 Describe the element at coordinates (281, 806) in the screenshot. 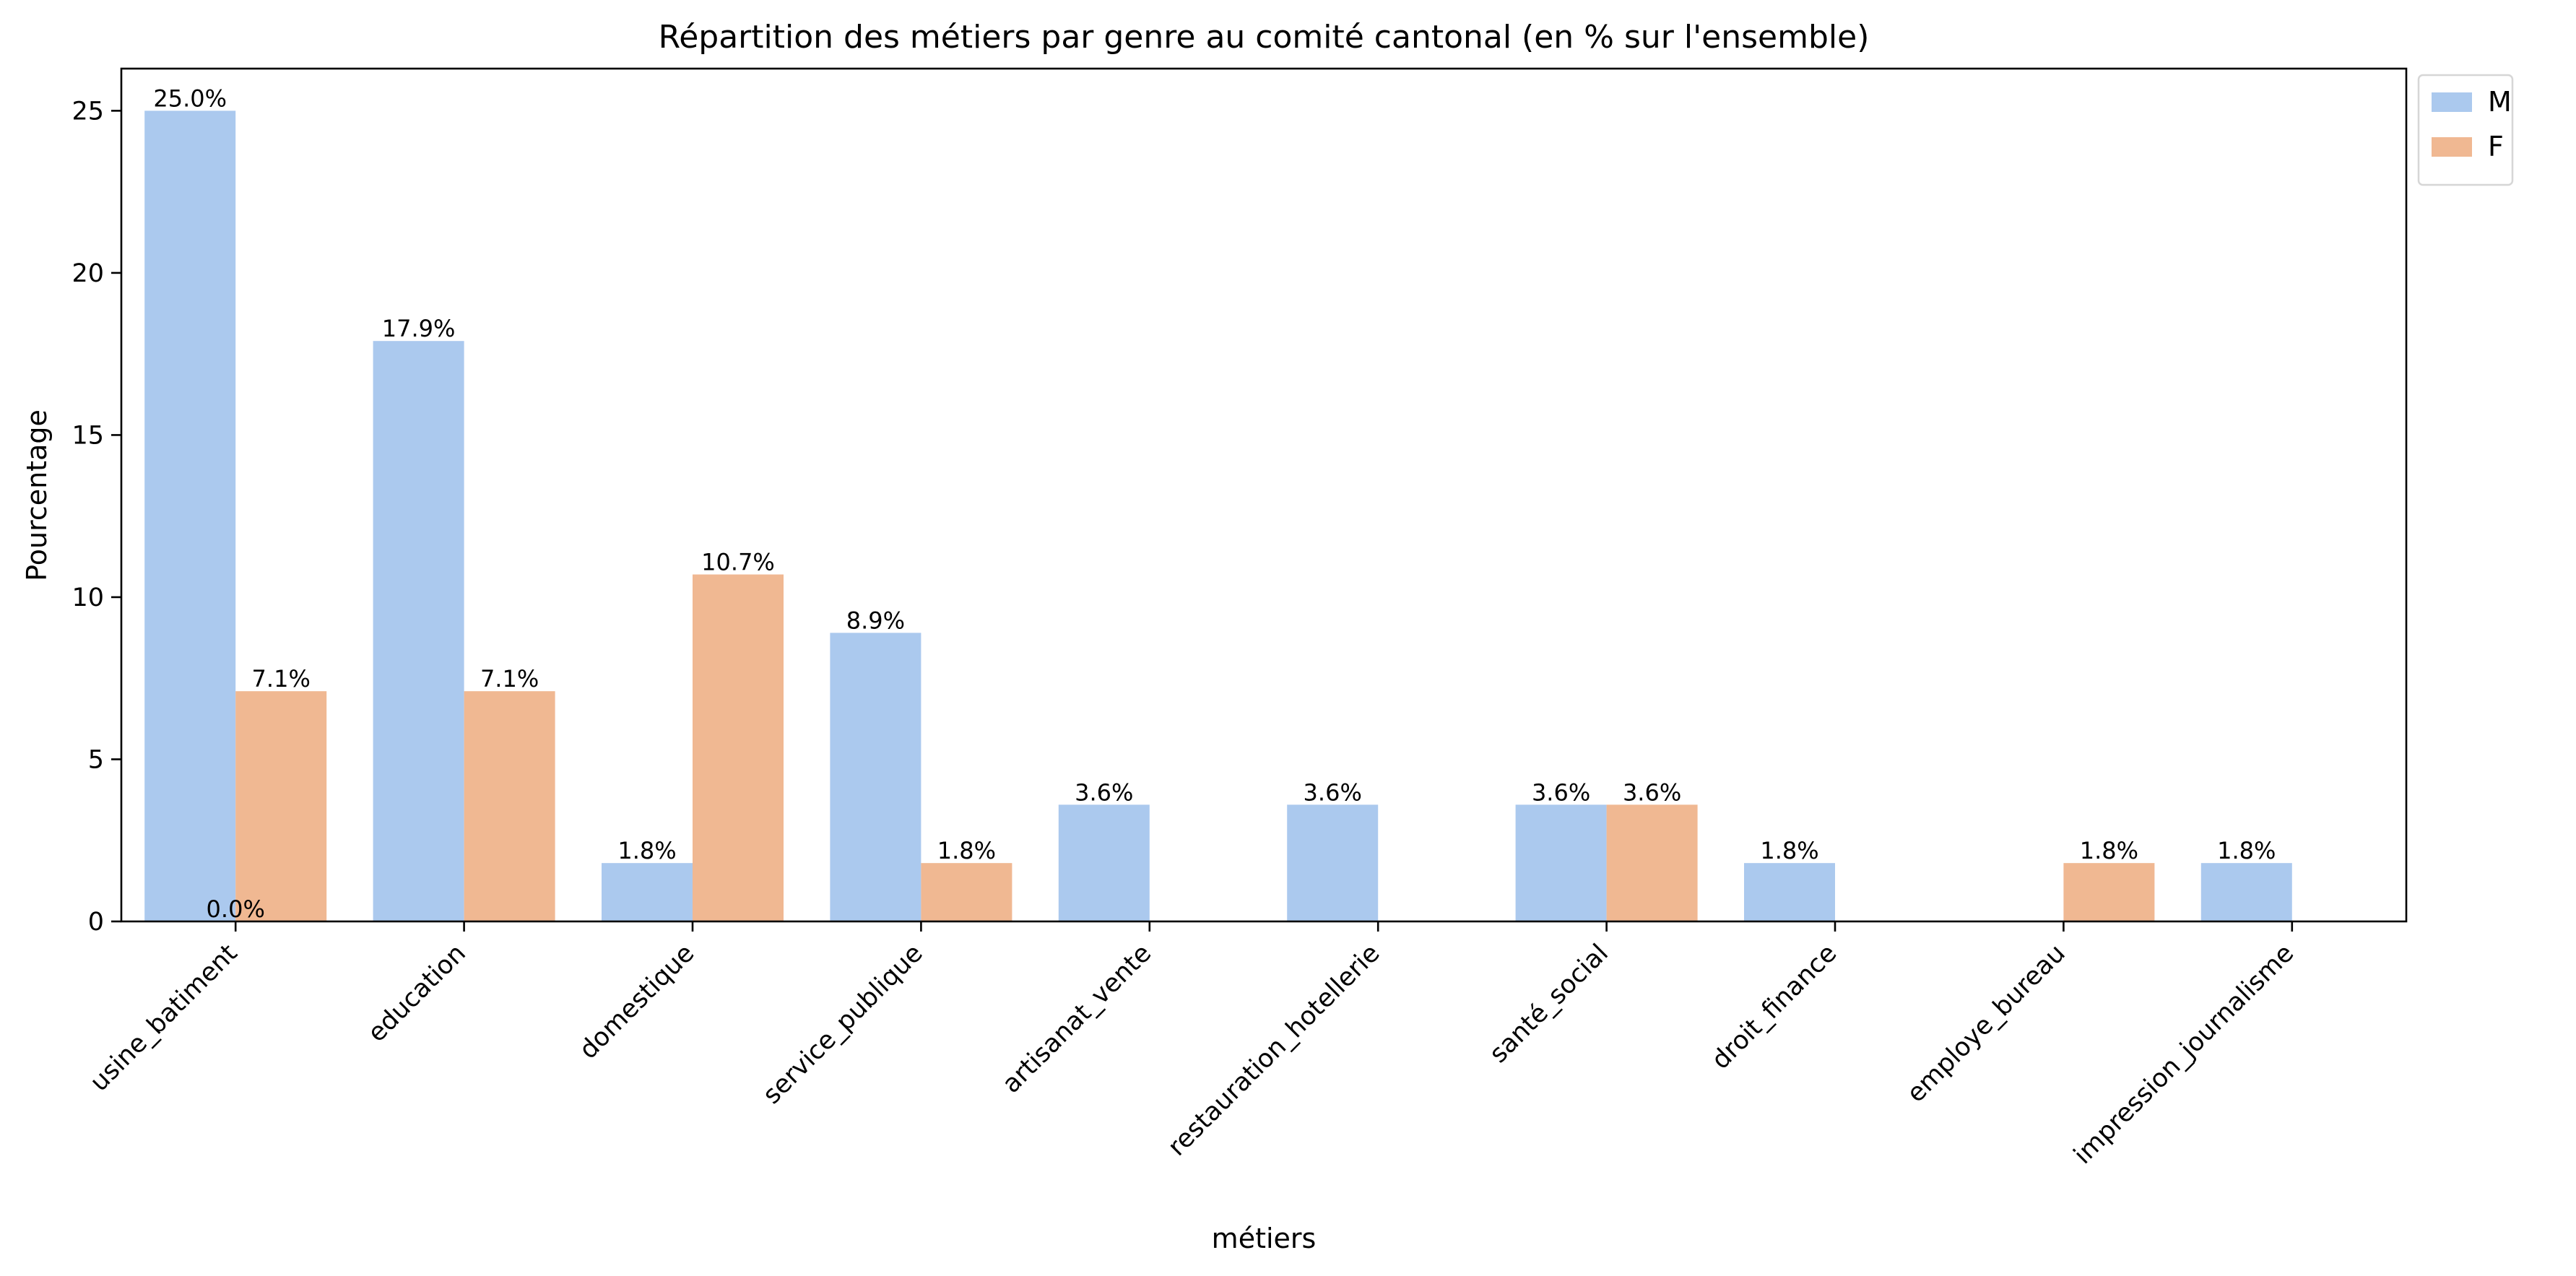

I see `bar-f-usine-batiment` at that location.